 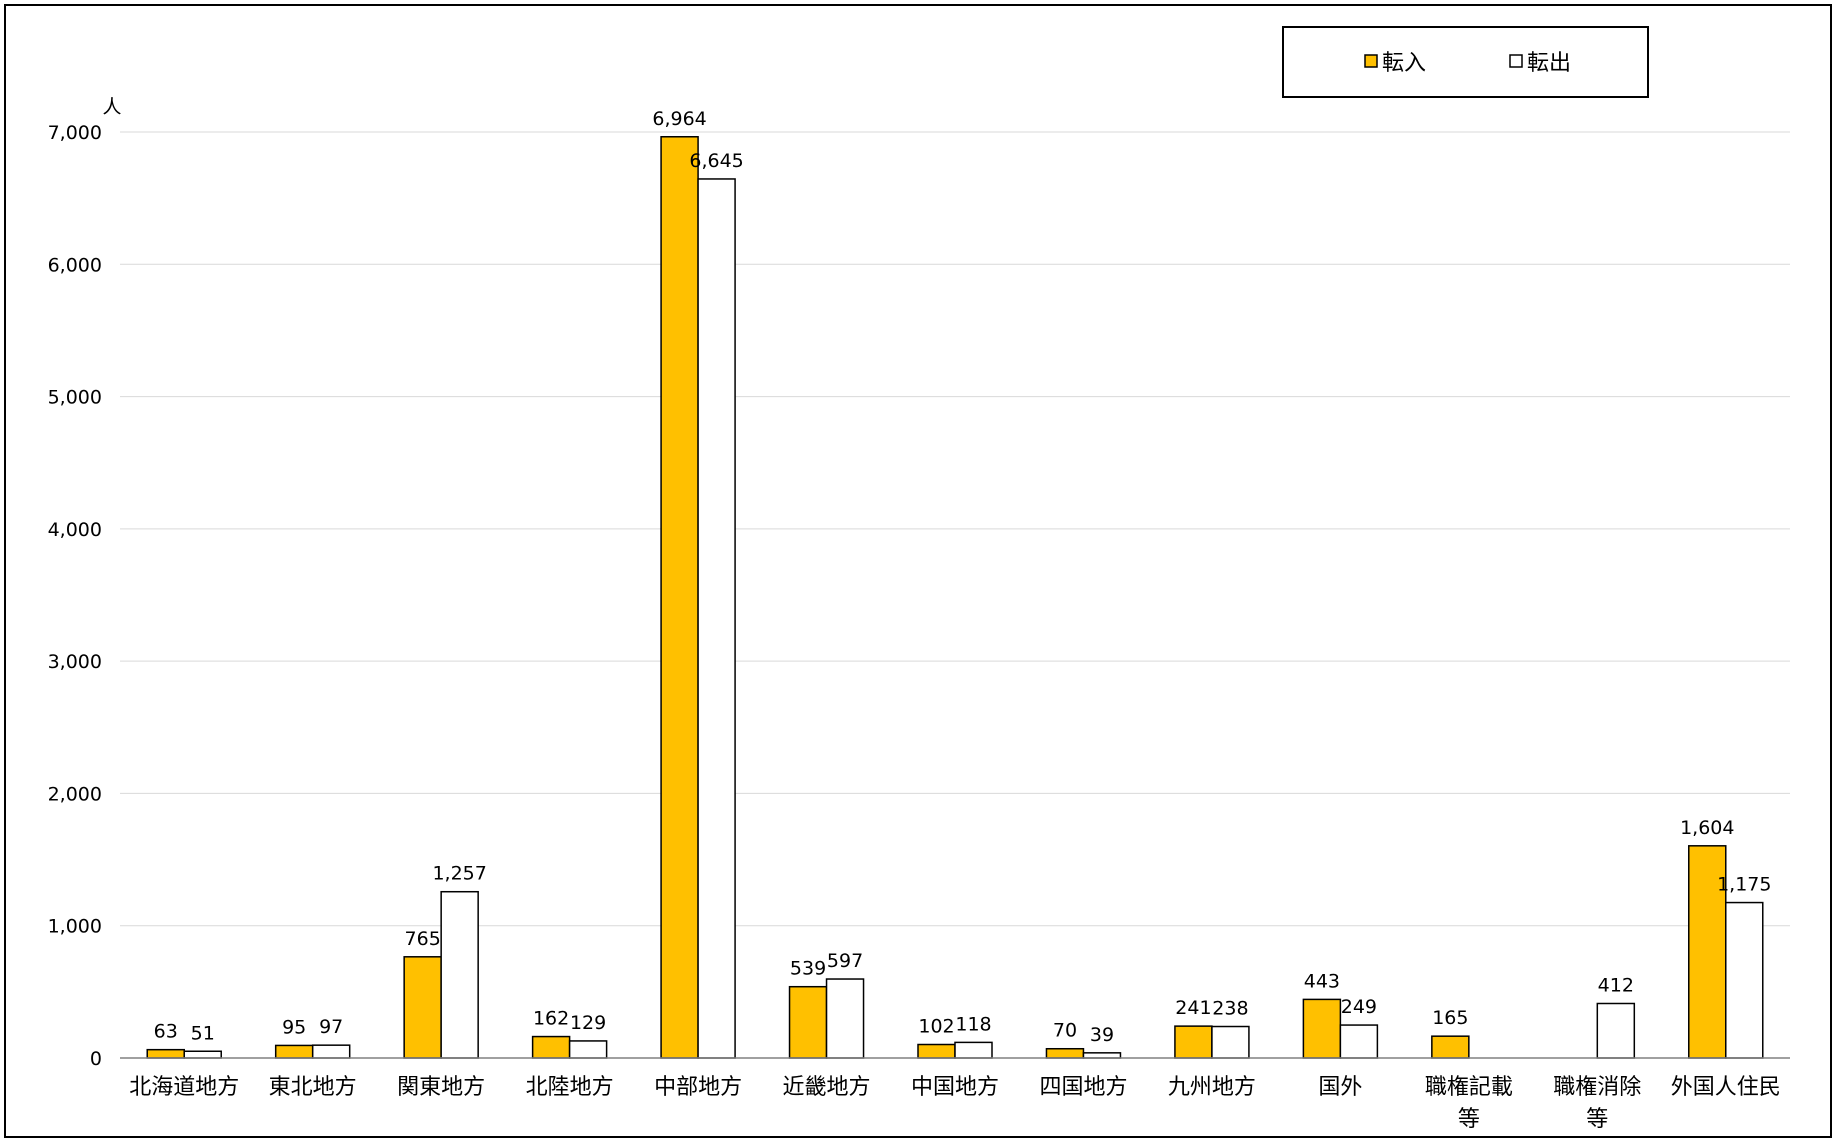 I want to click on category-label: 外国人住民, so click(x=1726, y=1087).